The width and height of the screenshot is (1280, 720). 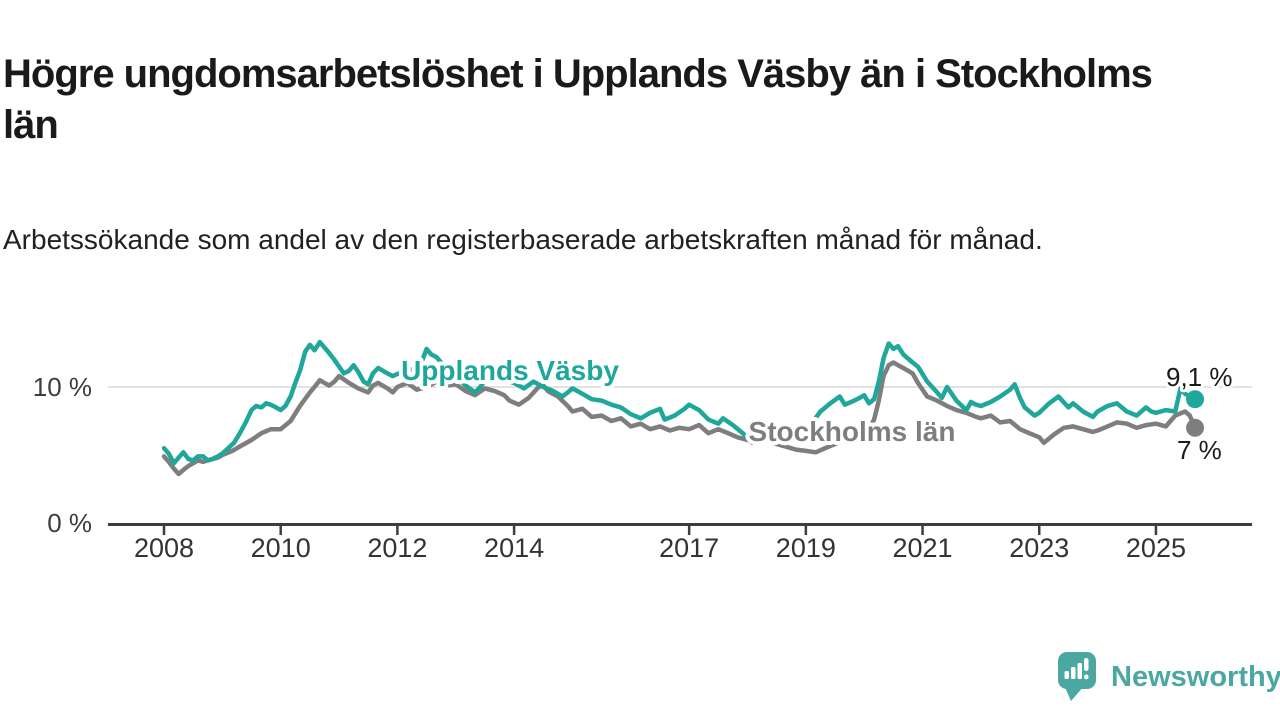 What do you see at coordinates (852, 431) in the screenshot?
I see `series-label-stockholms-lan: Stockholms län` at bounding box center [852, 431].